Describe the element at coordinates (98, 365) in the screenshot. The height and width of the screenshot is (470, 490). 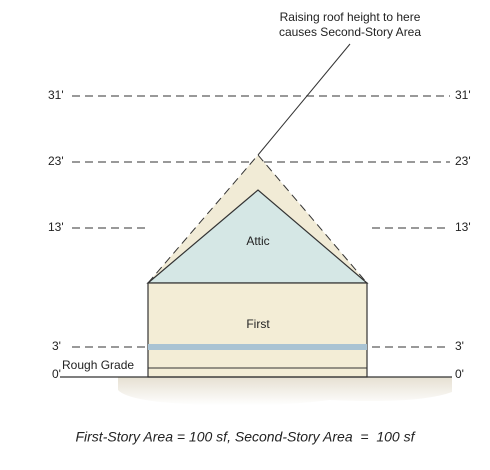
I see `ground-label: Rough Grade` at that location.